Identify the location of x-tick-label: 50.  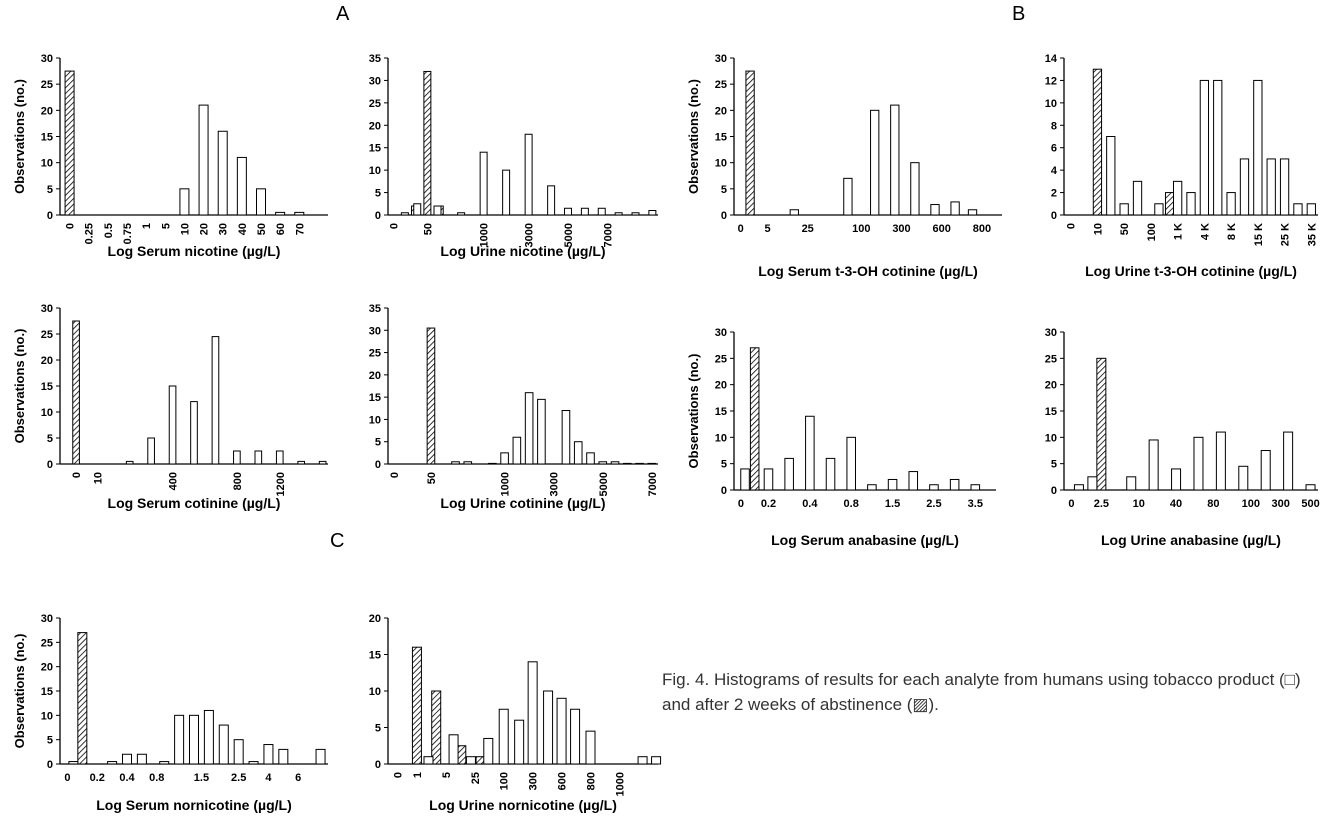
(432, 478).